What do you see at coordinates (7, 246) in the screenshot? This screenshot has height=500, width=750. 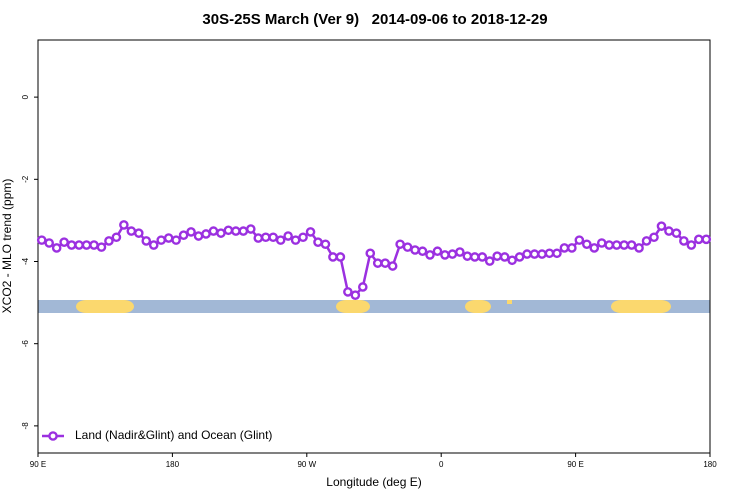 I see `y-axis-label: XCO2 - MLO trend (ppm)` at bounding box center [7, 246].